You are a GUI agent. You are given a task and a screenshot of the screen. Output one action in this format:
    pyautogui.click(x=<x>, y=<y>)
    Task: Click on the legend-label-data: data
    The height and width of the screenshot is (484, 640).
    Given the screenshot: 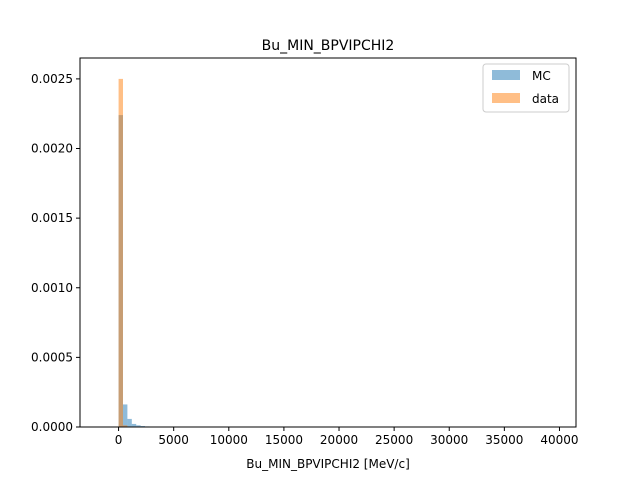 What is the action you would take?
    pyautogui.click(x=545, y=99)
    